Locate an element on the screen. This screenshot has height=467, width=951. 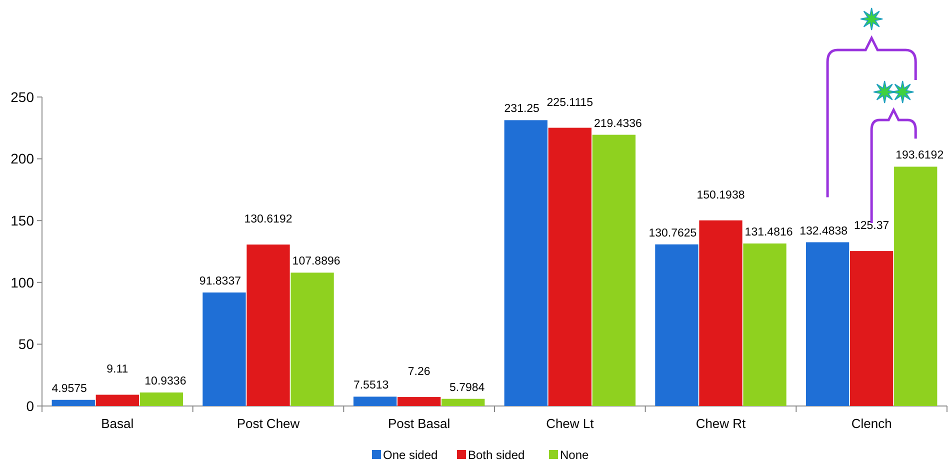
x-tick-label: Clench is located at coordinates (871, 423).